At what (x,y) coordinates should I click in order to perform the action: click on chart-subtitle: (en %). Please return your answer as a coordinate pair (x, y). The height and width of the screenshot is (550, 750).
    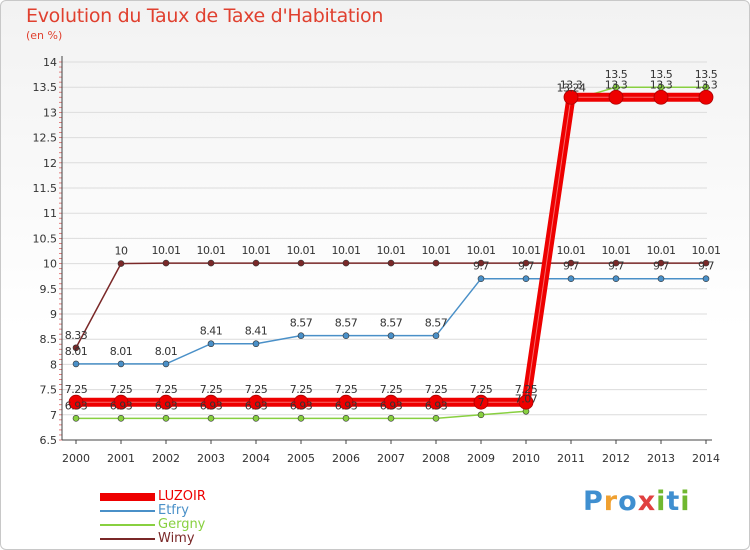
    Looking at the image, I should click on (44, 35).